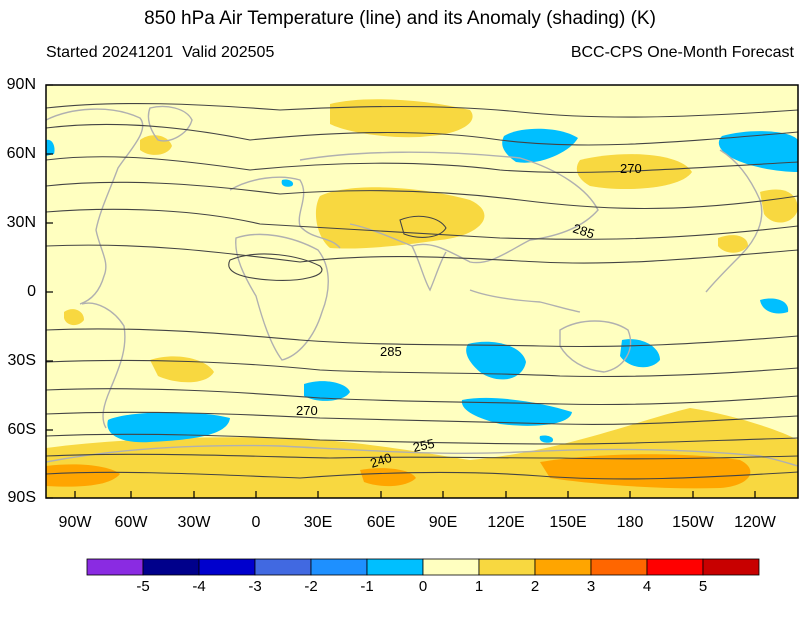  Describe the element at coordinates (682, 52) in the screenshot. I see `forecast-source: BCC-CPS One-Month Forecast` at that location.